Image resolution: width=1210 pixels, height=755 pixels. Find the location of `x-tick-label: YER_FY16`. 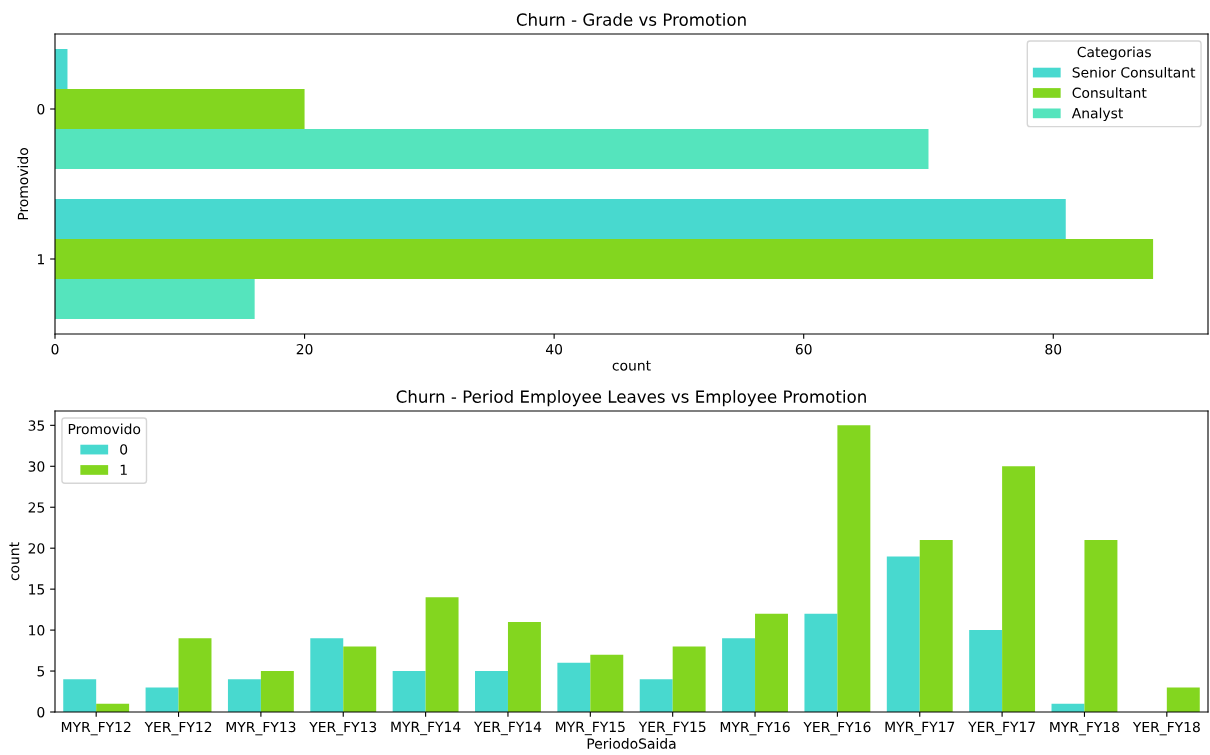

x-tick-label: YER_FY16 is located at coordinates (837, 728).